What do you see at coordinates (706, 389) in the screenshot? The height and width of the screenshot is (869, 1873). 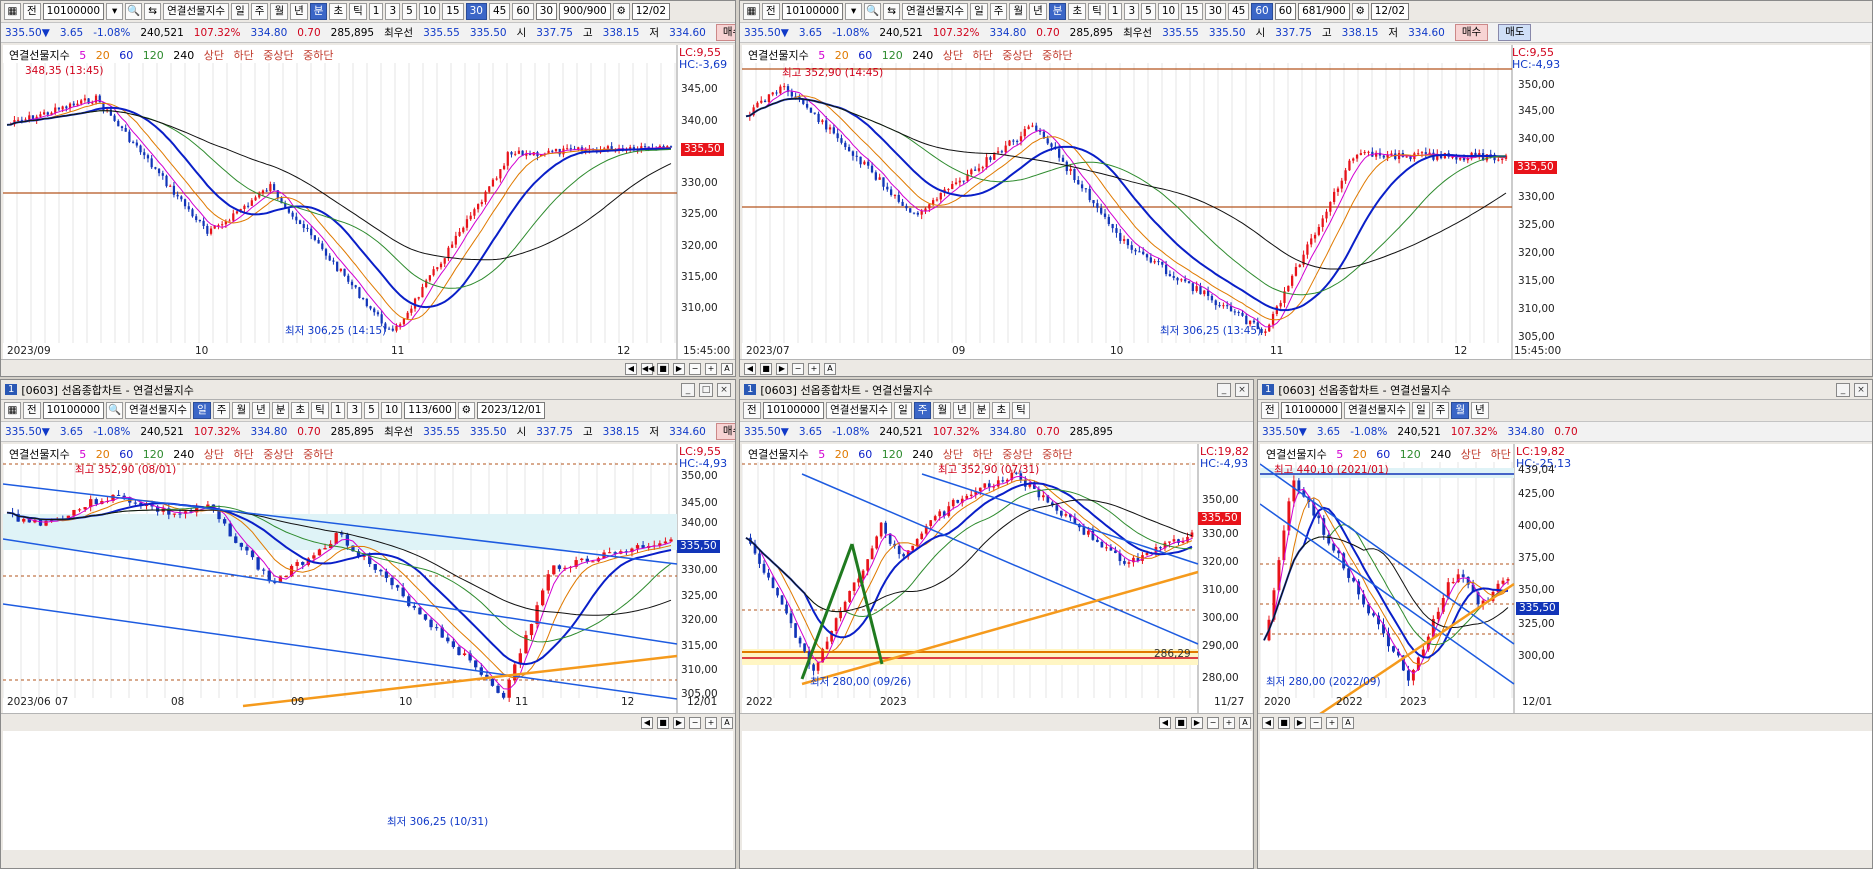 I see `maximize-icon: □` at bounding box center [706, 389].